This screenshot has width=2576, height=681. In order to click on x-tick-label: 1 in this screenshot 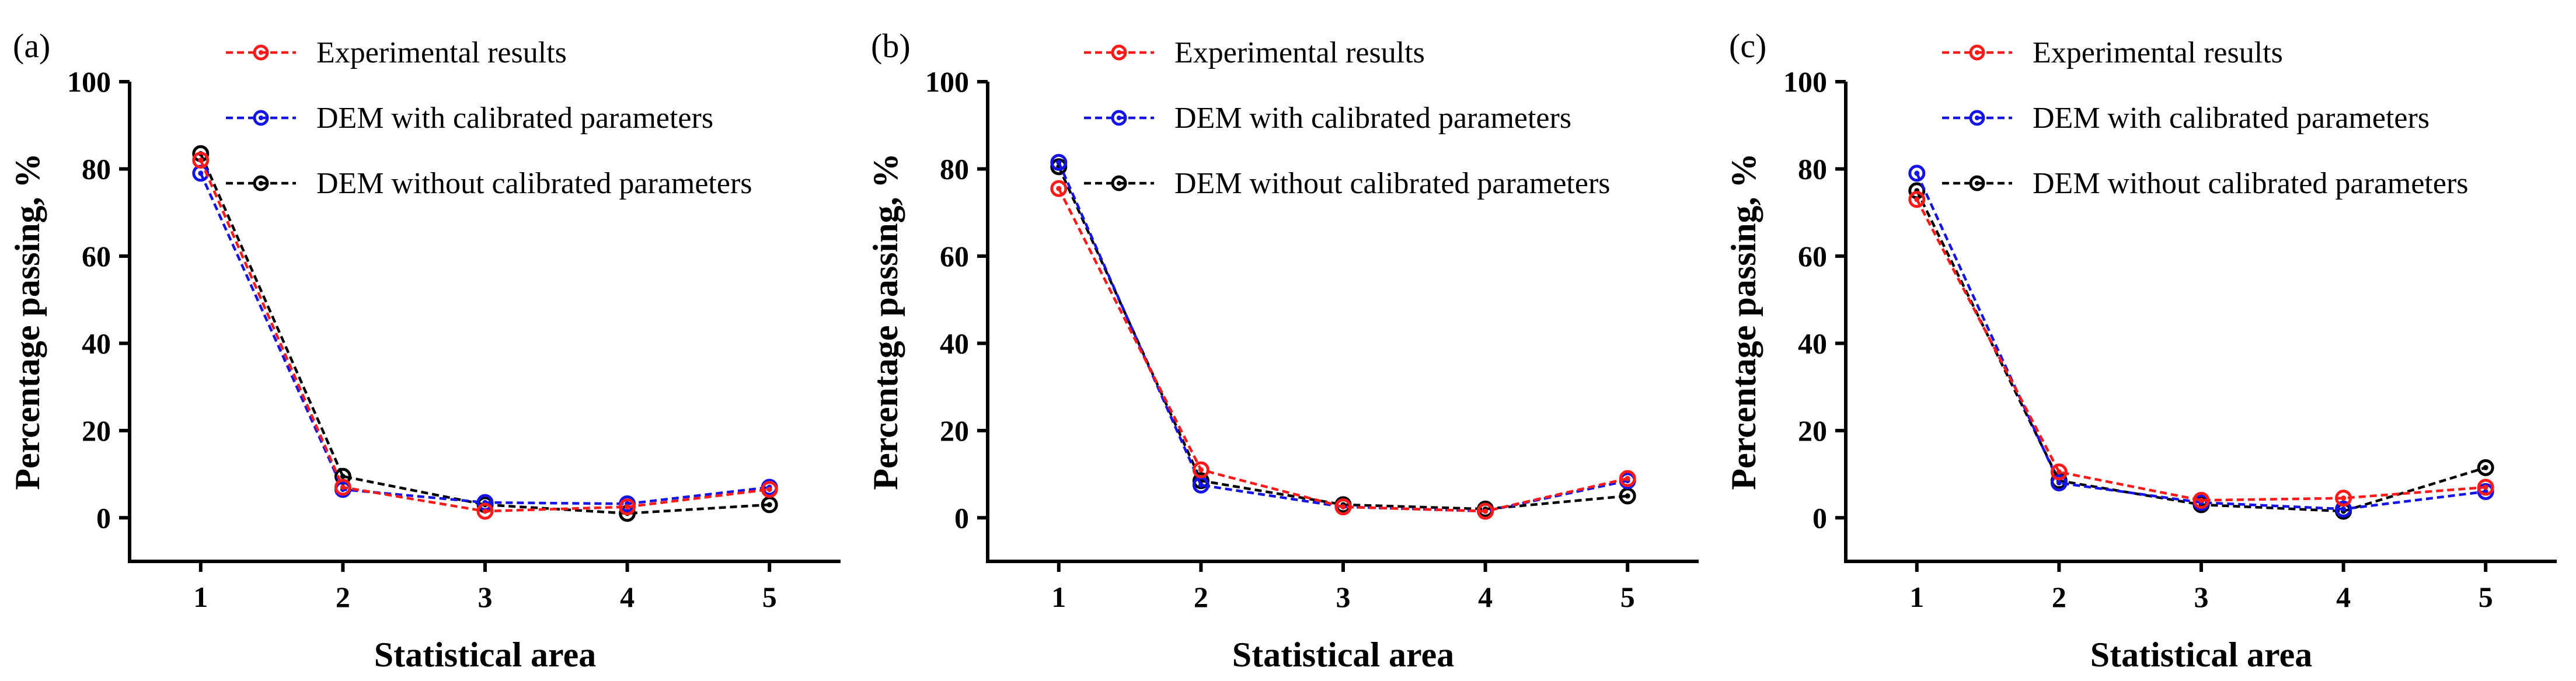, I will do `click(1916, 597)`.